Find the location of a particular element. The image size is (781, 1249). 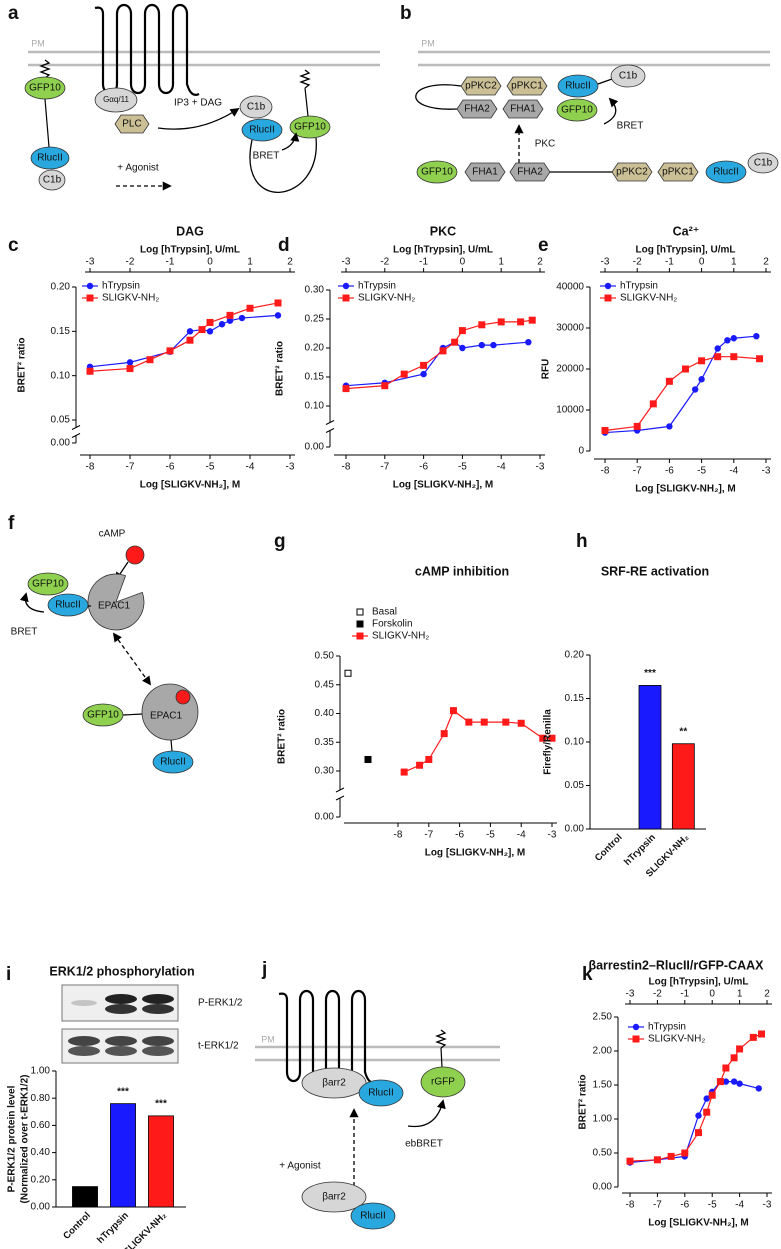

x-tick-label: -8 is located at coordinates (398, 835).